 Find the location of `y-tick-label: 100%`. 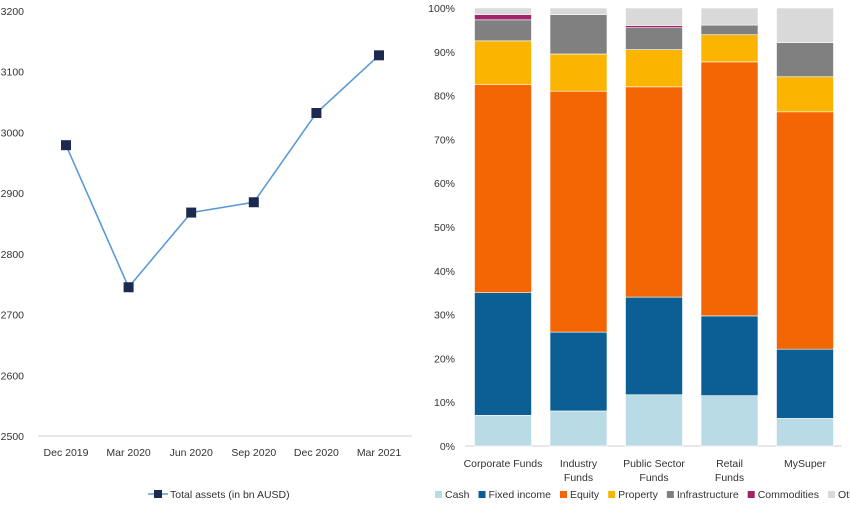

y-tick-label: 100% is located at coordinates (441, 9).